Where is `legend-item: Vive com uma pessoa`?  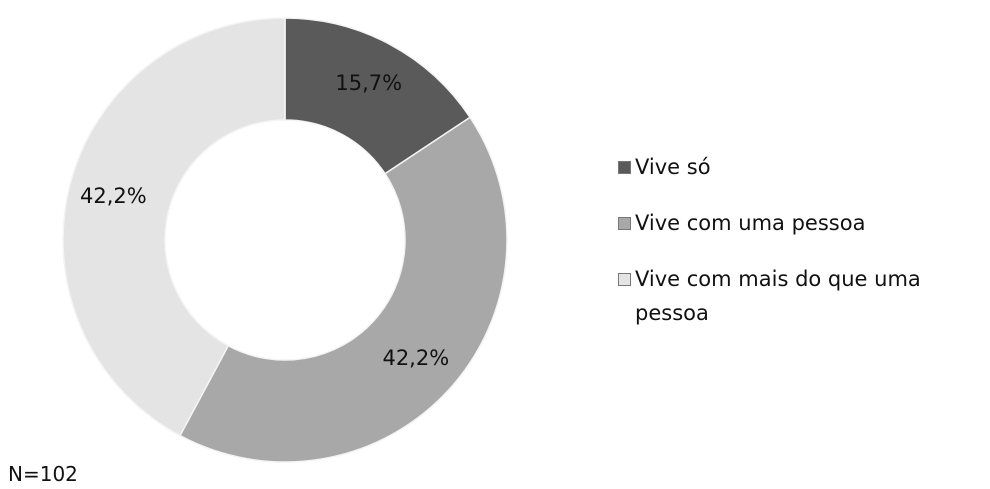 legend-item: Vive com uma pessoa is located at coordinates (783, 223).